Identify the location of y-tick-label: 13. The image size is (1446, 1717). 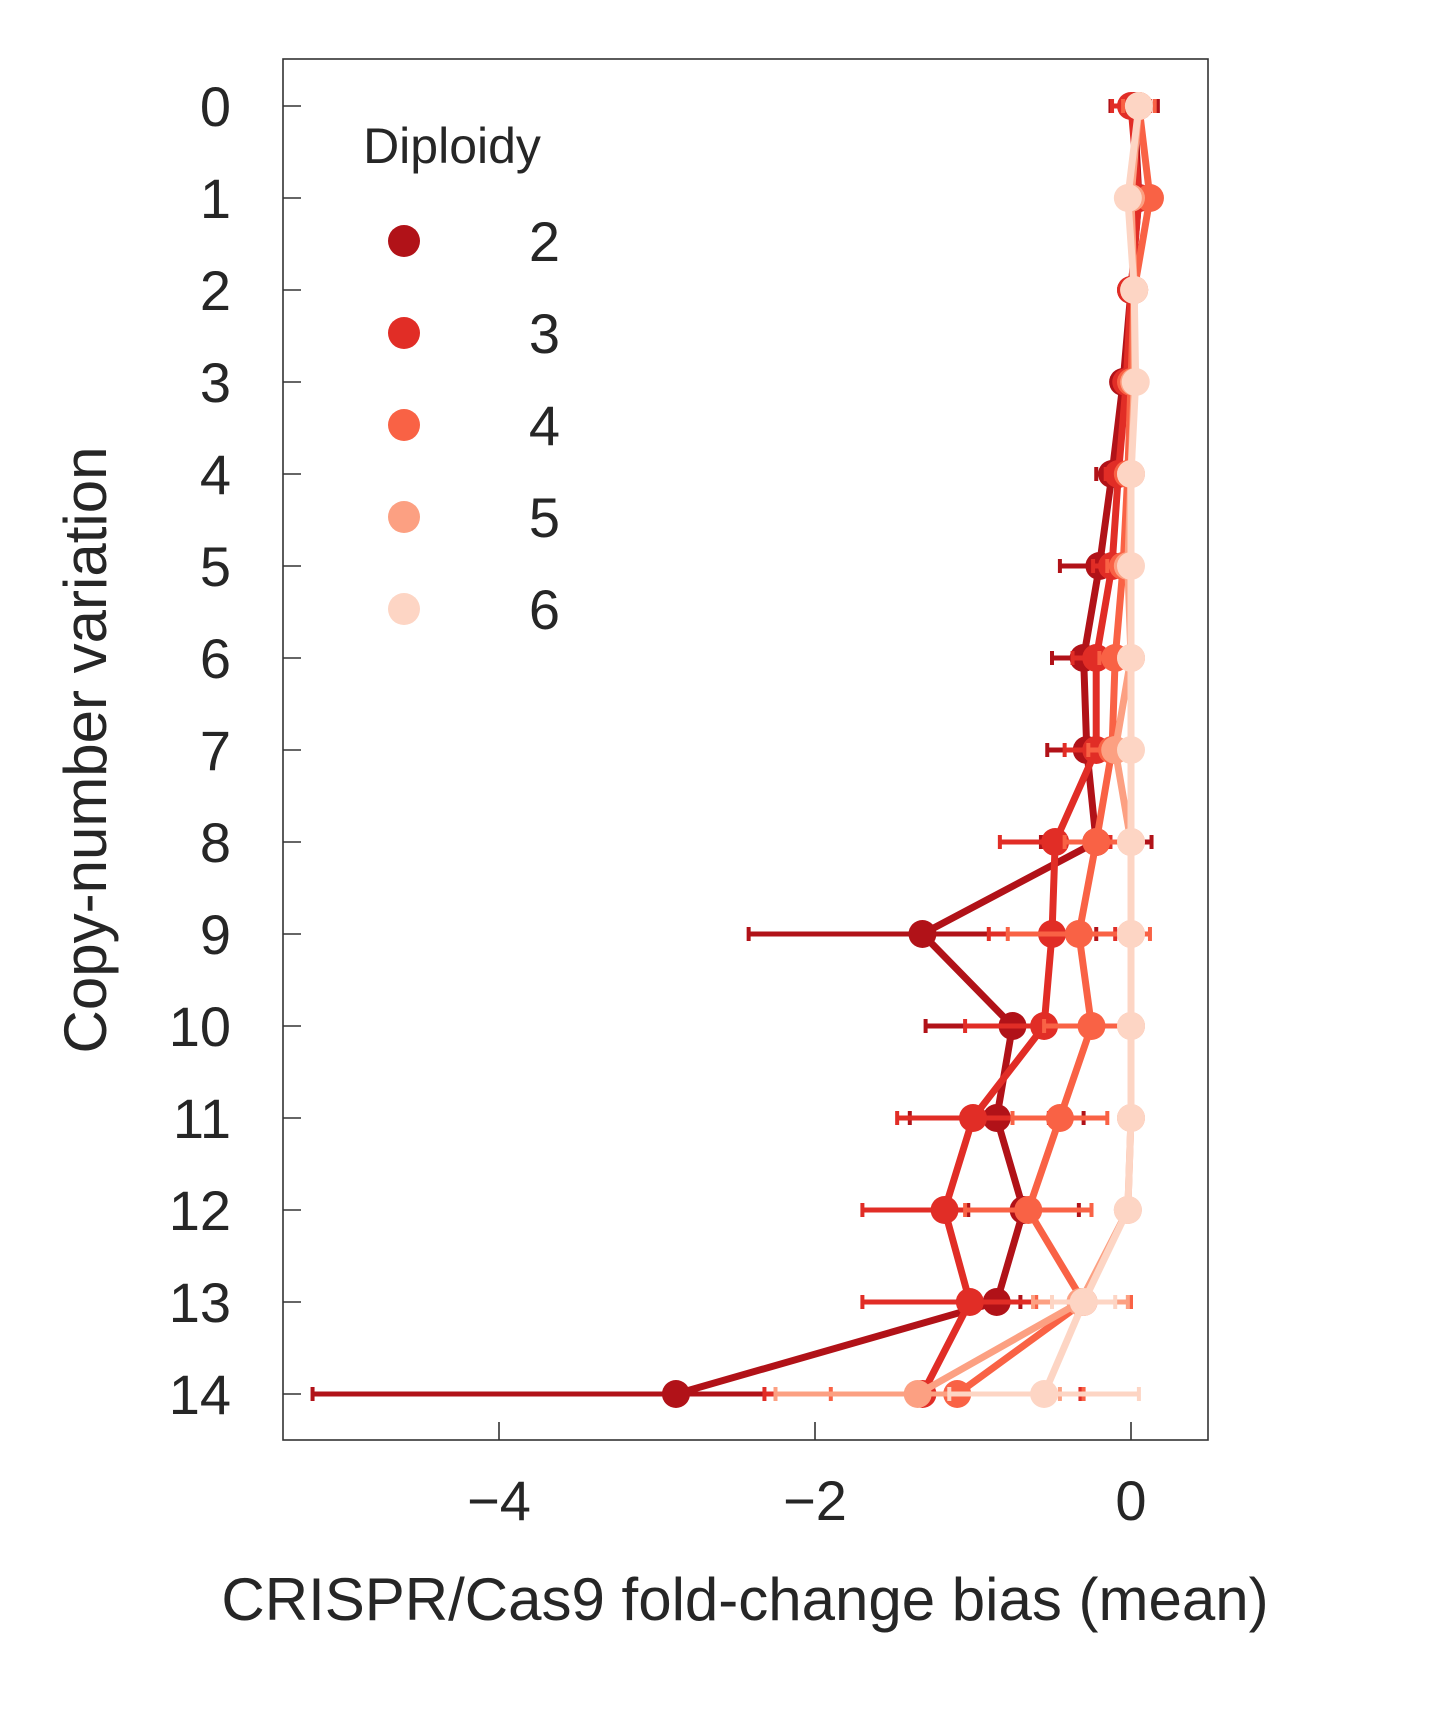
(200, 1302).